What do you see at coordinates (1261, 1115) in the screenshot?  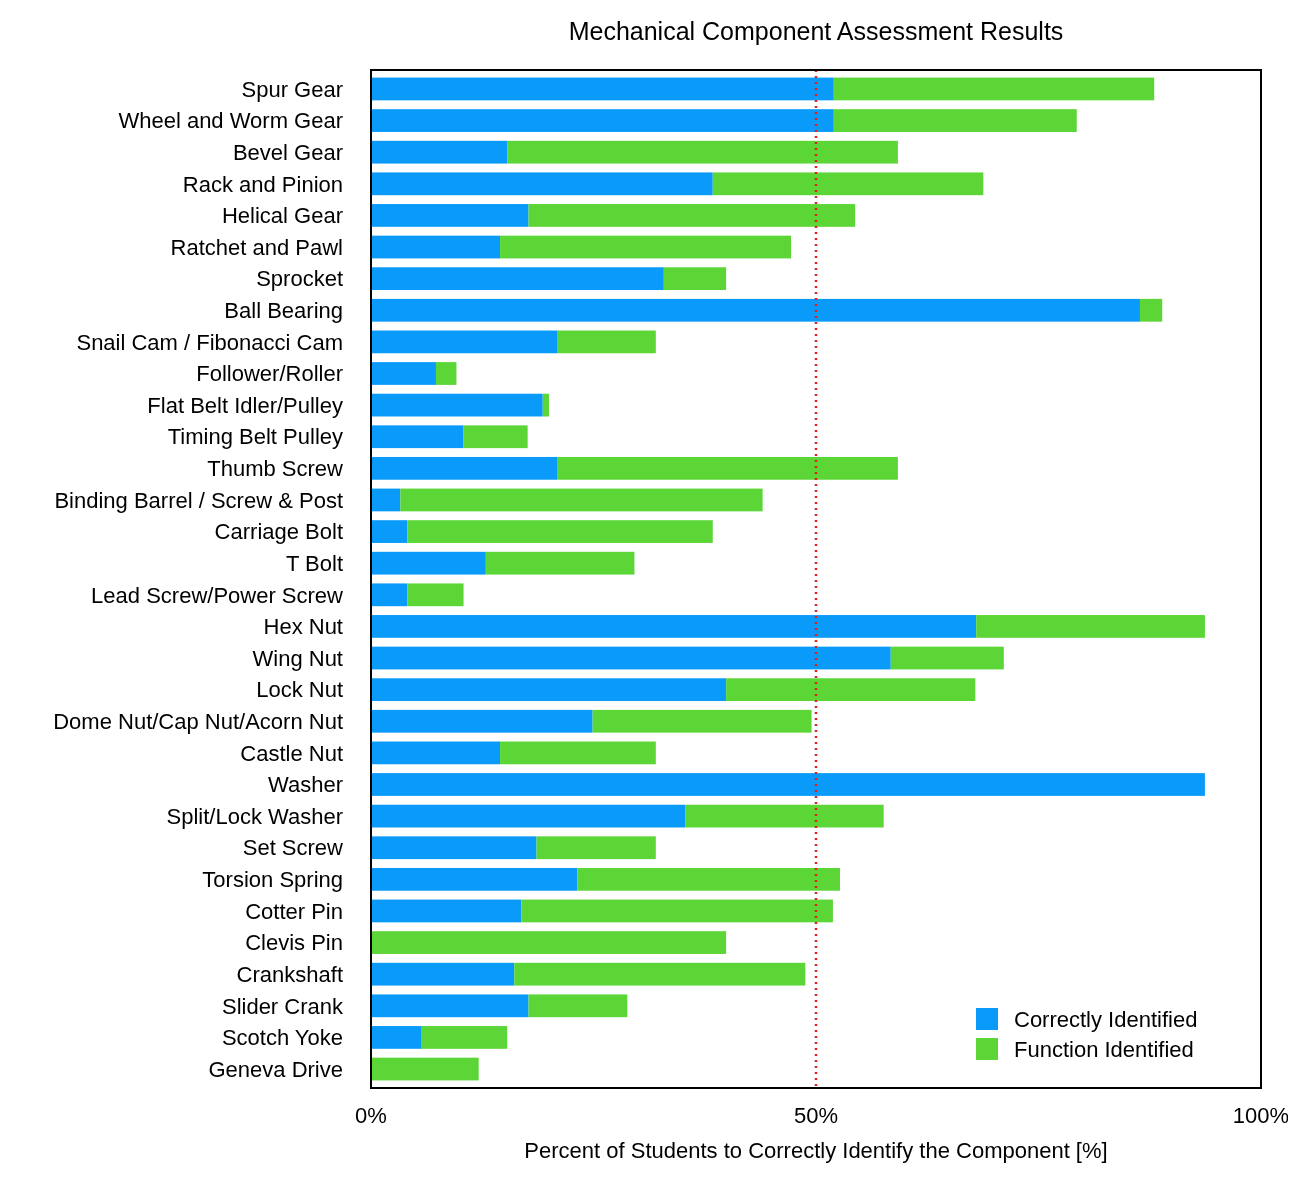 I see `x-tick-label: 100%` at bounding box center [1261, 1115].